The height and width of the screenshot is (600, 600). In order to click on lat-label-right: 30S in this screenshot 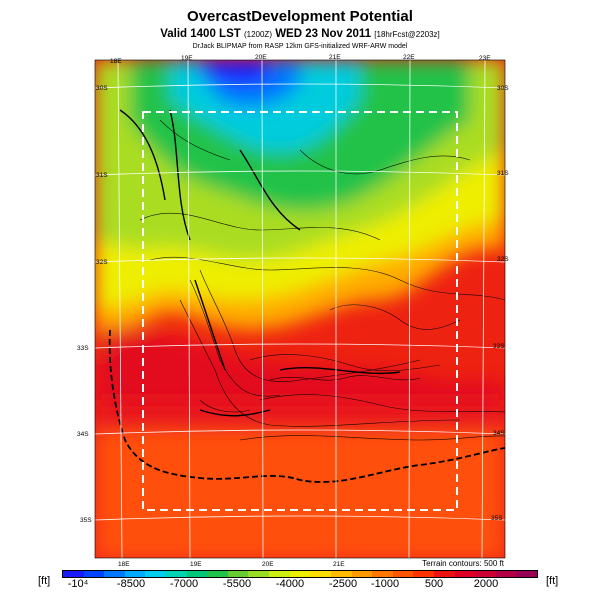, I will do `click(503, 88)`.